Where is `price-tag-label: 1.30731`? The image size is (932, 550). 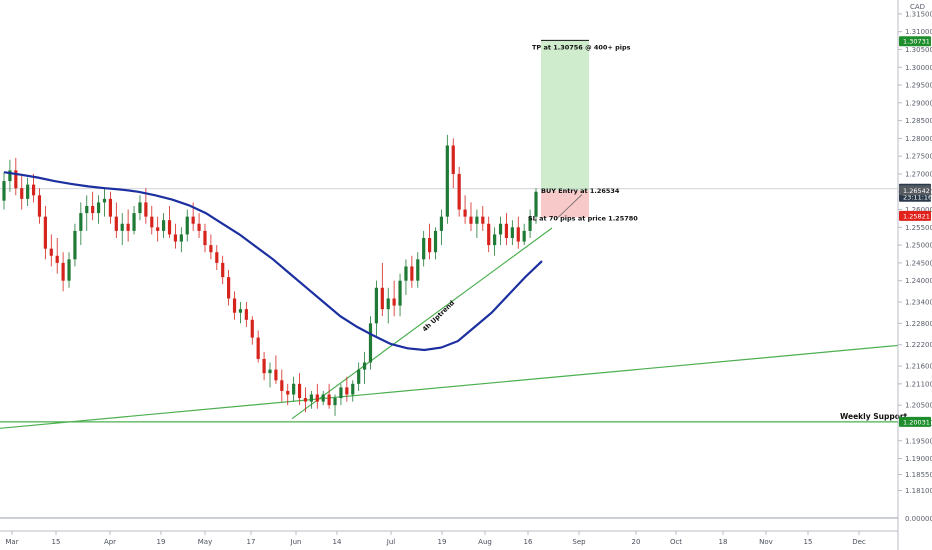 price-tag-label: 1.30731 is located at coordinates (916, 42).